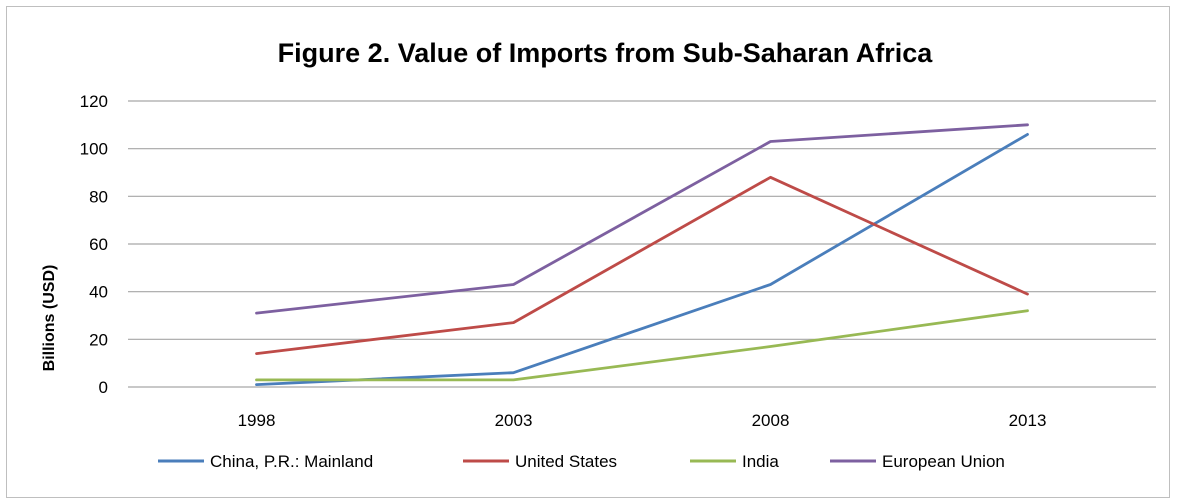 This screenshot has height=504, width=1177. I want to click on series-line-india, so click(642, 345).